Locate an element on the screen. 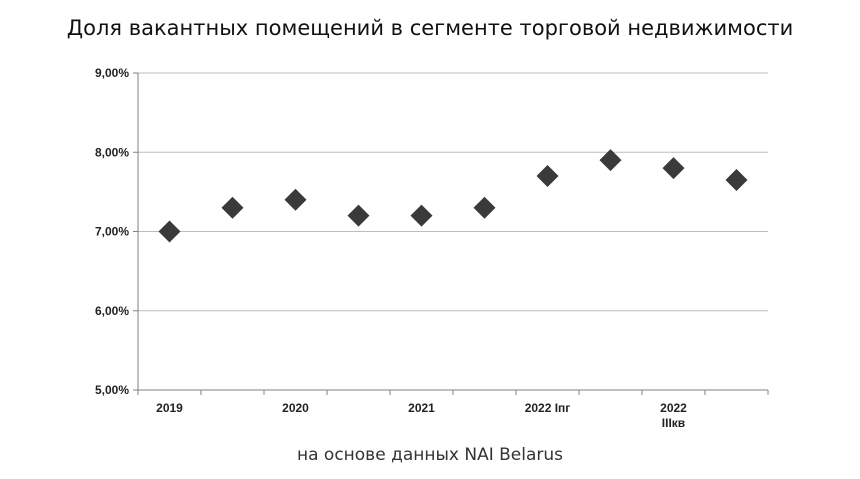  data-points is located at coordinates (453, 196).